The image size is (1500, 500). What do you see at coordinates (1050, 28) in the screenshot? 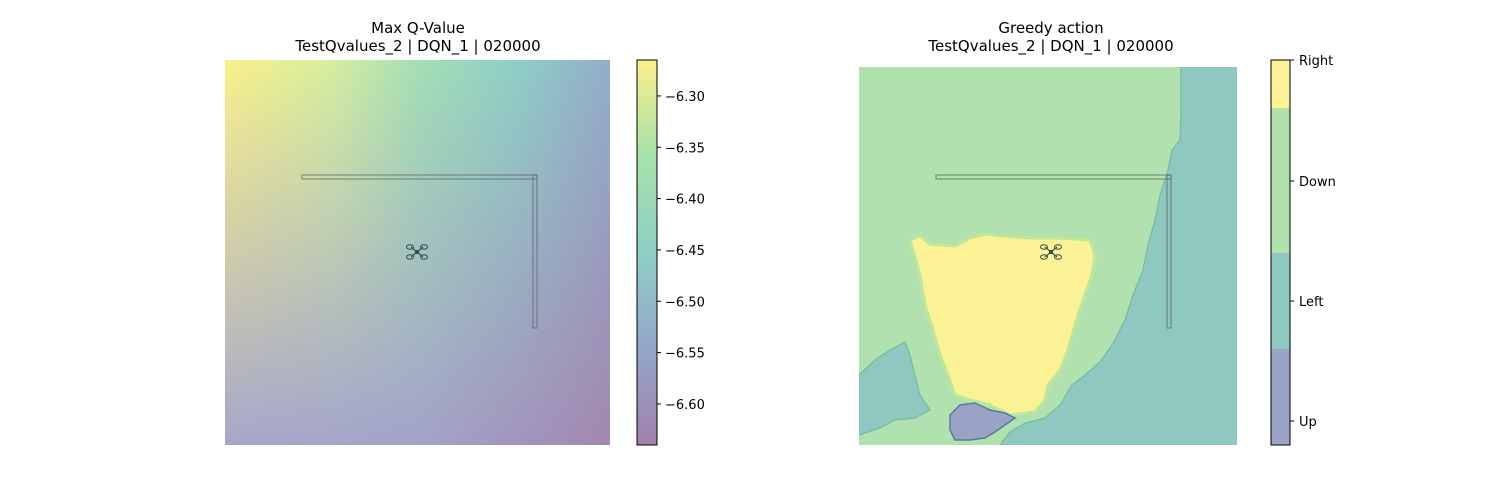
I see `greedy-action-title: Greedy action` at bounding box center [1050, 28].